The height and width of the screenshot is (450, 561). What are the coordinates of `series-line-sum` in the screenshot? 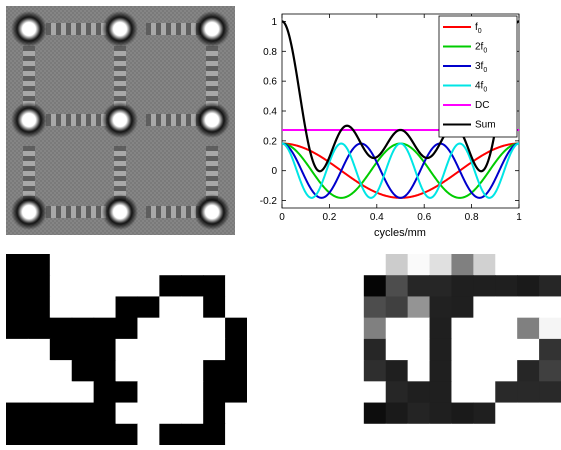 It's located at (400, 96).